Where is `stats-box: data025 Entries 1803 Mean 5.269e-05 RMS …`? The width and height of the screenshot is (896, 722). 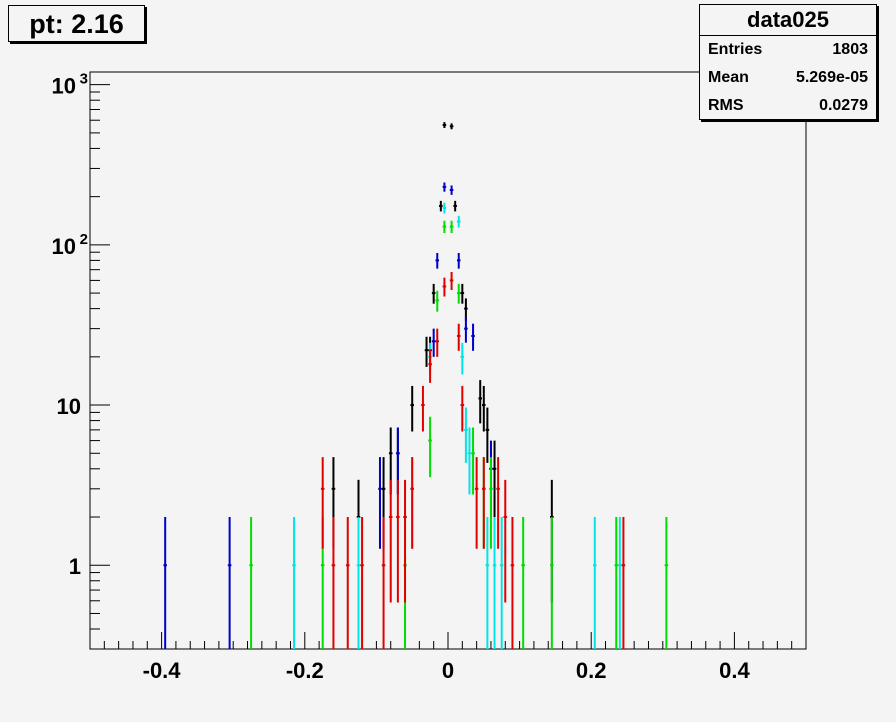 stats-box: data025 Entries 1803 Mean 5.269e-05 RMS … is located at coordinates (788, 62).